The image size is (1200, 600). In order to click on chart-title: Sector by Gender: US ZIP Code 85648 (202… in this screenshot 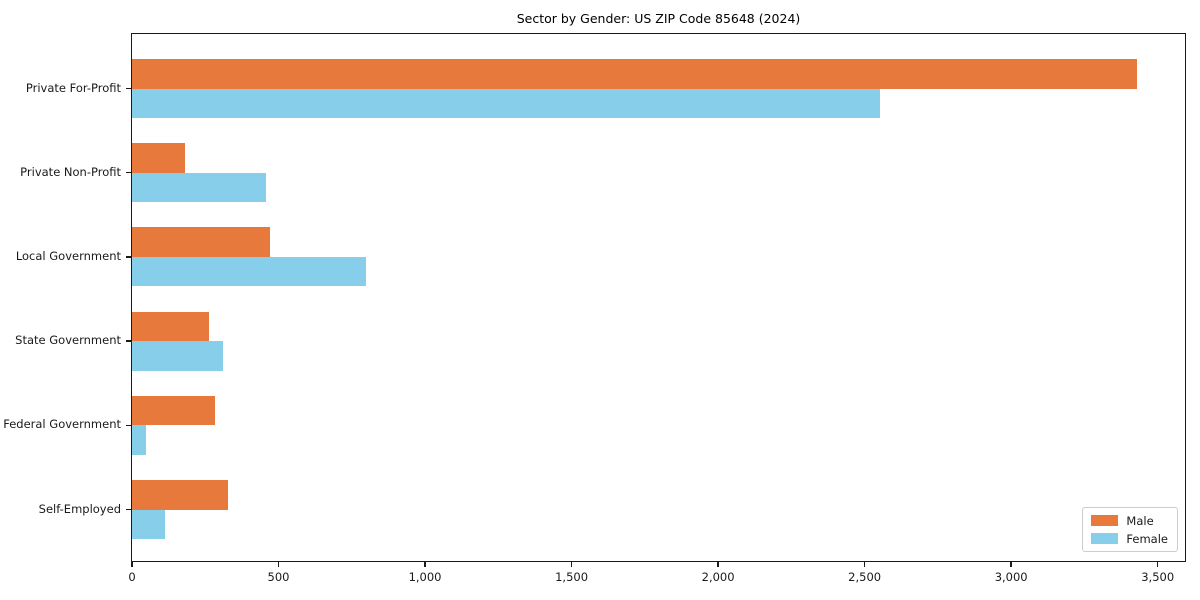, I will do `click(658, 18)`.